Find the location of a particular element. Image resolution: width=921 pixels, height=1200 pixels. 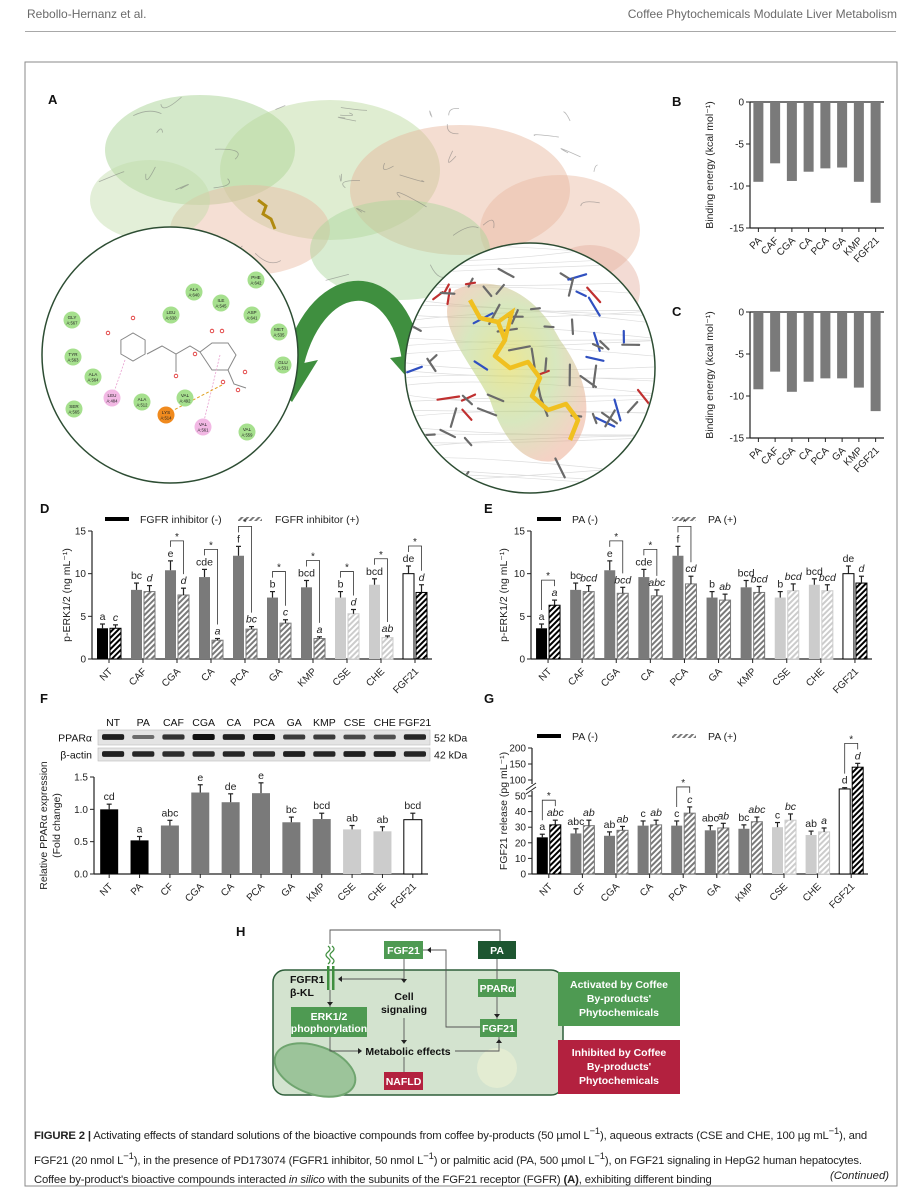

bar-fgf21 is located at coordinates (875, 362).